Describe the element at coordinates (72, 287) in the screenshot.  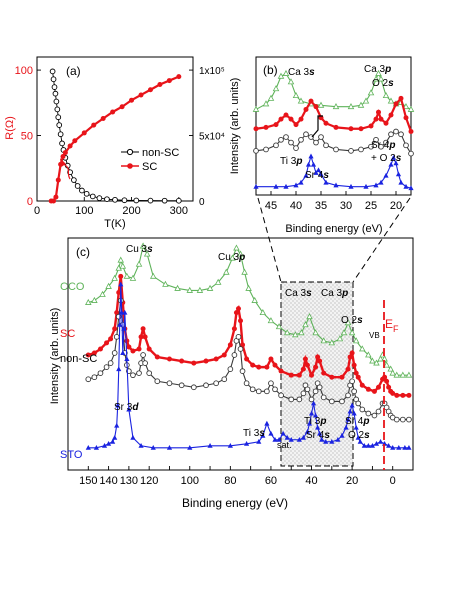
I see `c-curve-label-cco: CCO` at that location.